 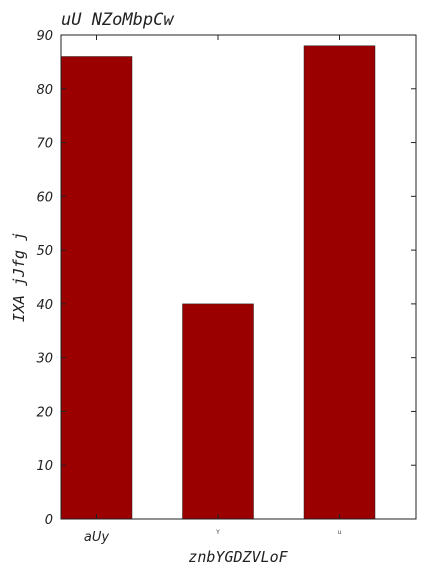 I want to click on bar-u, so click(x=339, y=282).